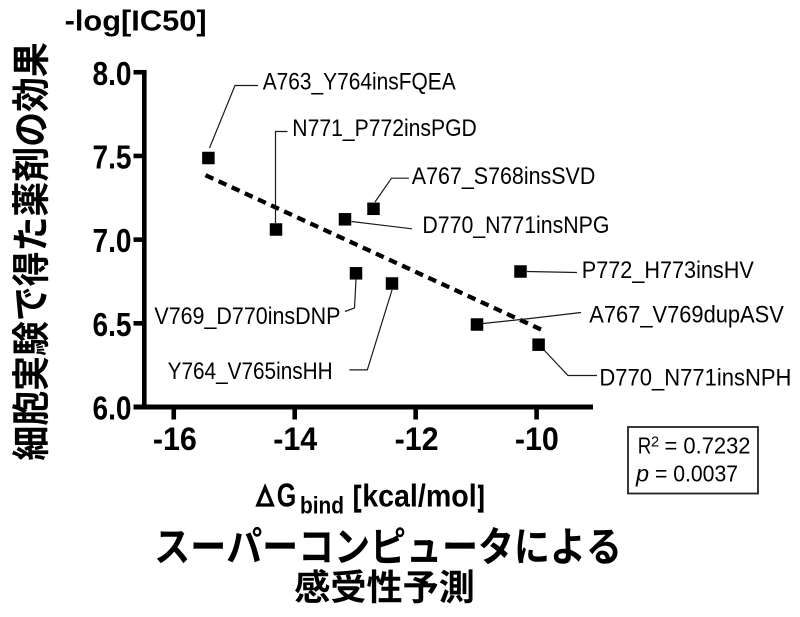 This screenshot has height=617, width=800. Describe the element at coordinates (359, 82) in the screenshot. I see `svg-text: A763_Y764insFQEA` at that location.